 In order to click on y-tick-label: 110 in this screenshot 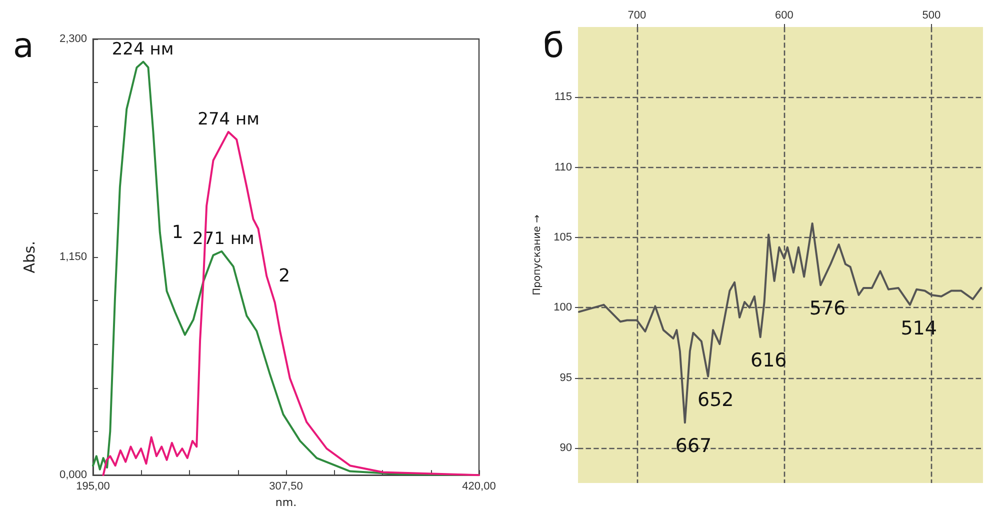, I will do `click(563, 167)`.